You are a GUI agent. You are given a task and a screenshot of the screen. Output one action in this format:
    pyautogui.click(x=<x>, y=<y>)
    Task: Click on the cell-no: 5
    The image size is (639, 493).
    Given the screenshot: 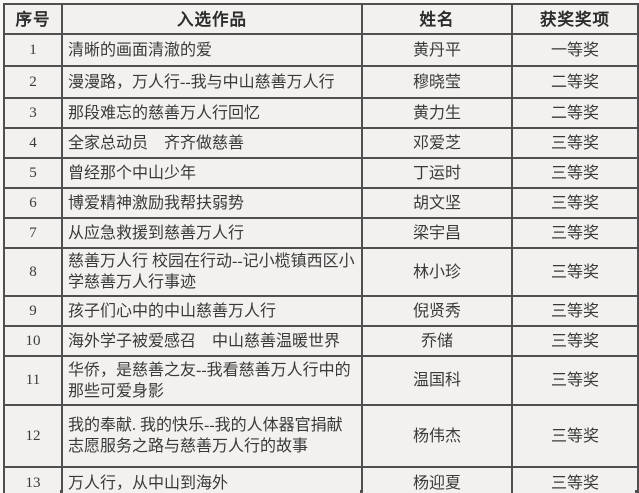 What is the action you would take?
    pyautogui.click(x=33, y=173)
    